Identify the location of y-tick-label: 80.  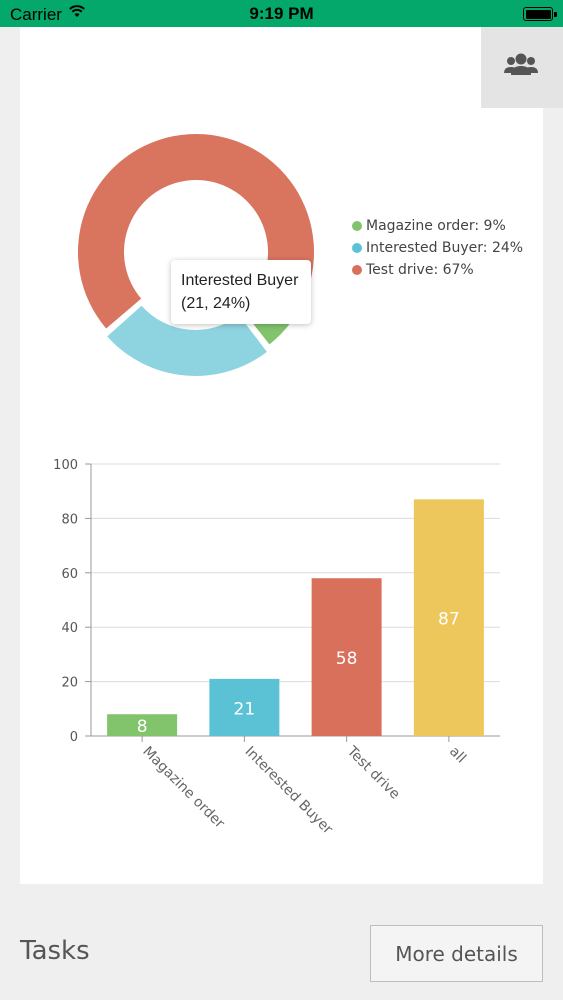
(69, 519).